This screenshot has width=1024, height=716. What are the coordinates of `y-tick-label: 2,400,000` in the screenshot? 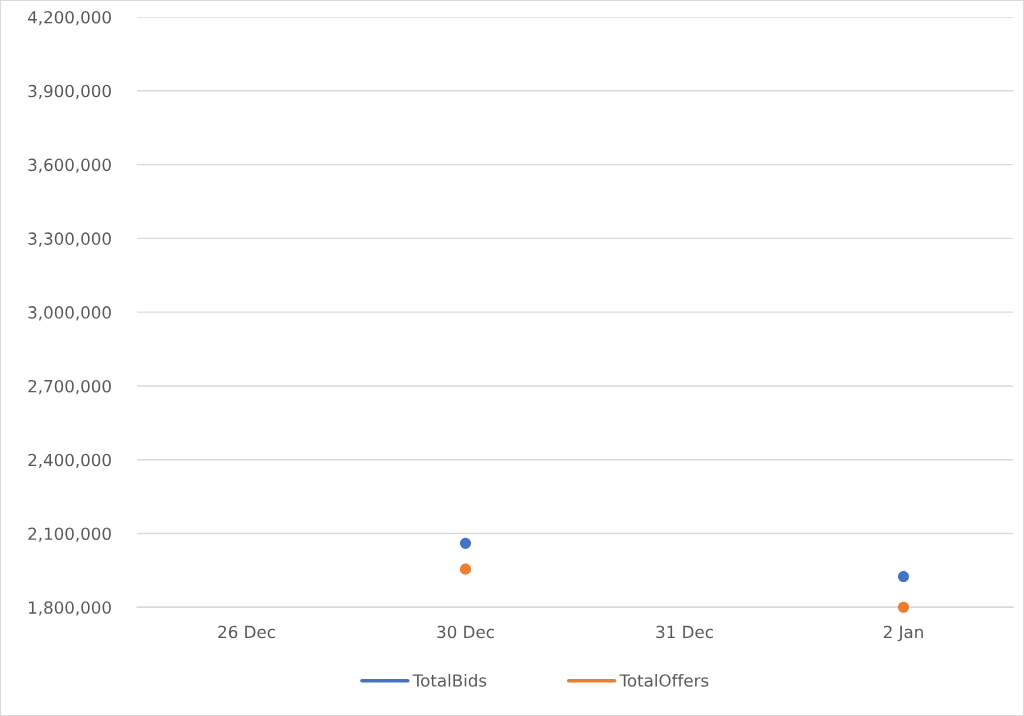 It's located at (69, 460).